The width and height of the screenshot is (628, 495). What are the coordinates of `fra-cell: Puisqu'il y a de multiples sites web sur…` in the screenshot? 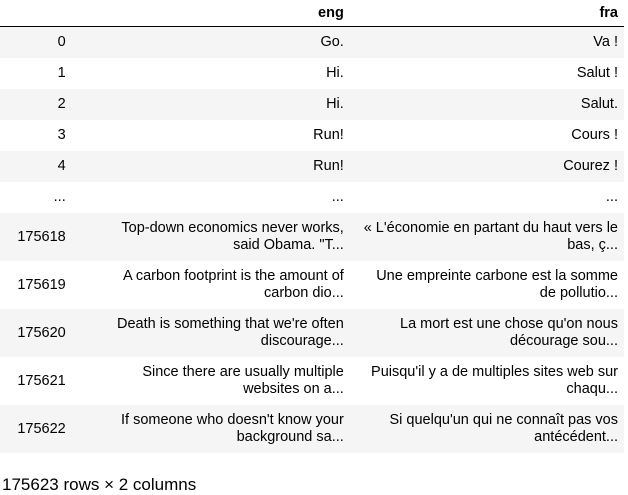 It's located at (487, 381).